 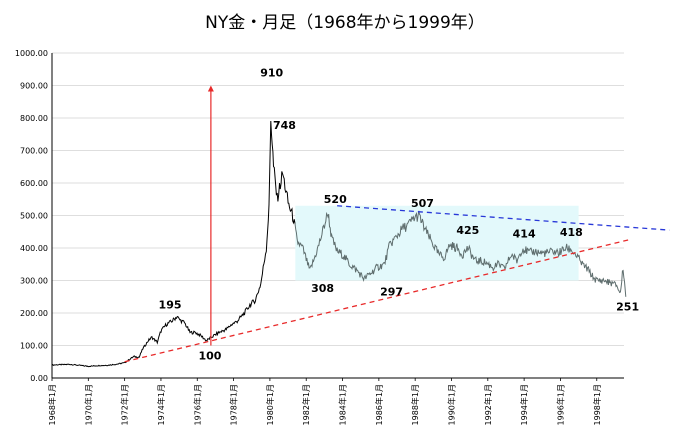 I want to click on y-tick-label: 900.00, so click(x=34, y=86).